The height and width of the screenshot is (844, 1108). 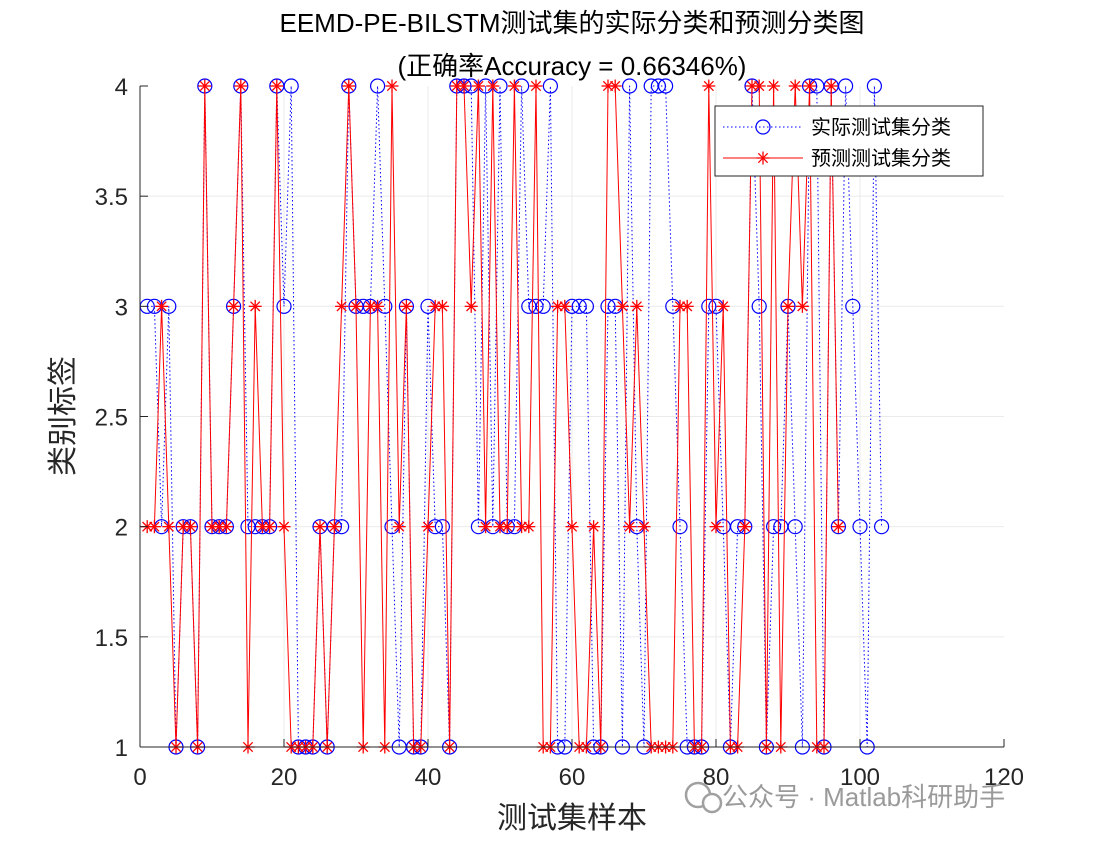 What do you see at coordinates (111, 197) in the screenshot?
I see `y-tick-label: 3.5` at bounding box center [111, 197].